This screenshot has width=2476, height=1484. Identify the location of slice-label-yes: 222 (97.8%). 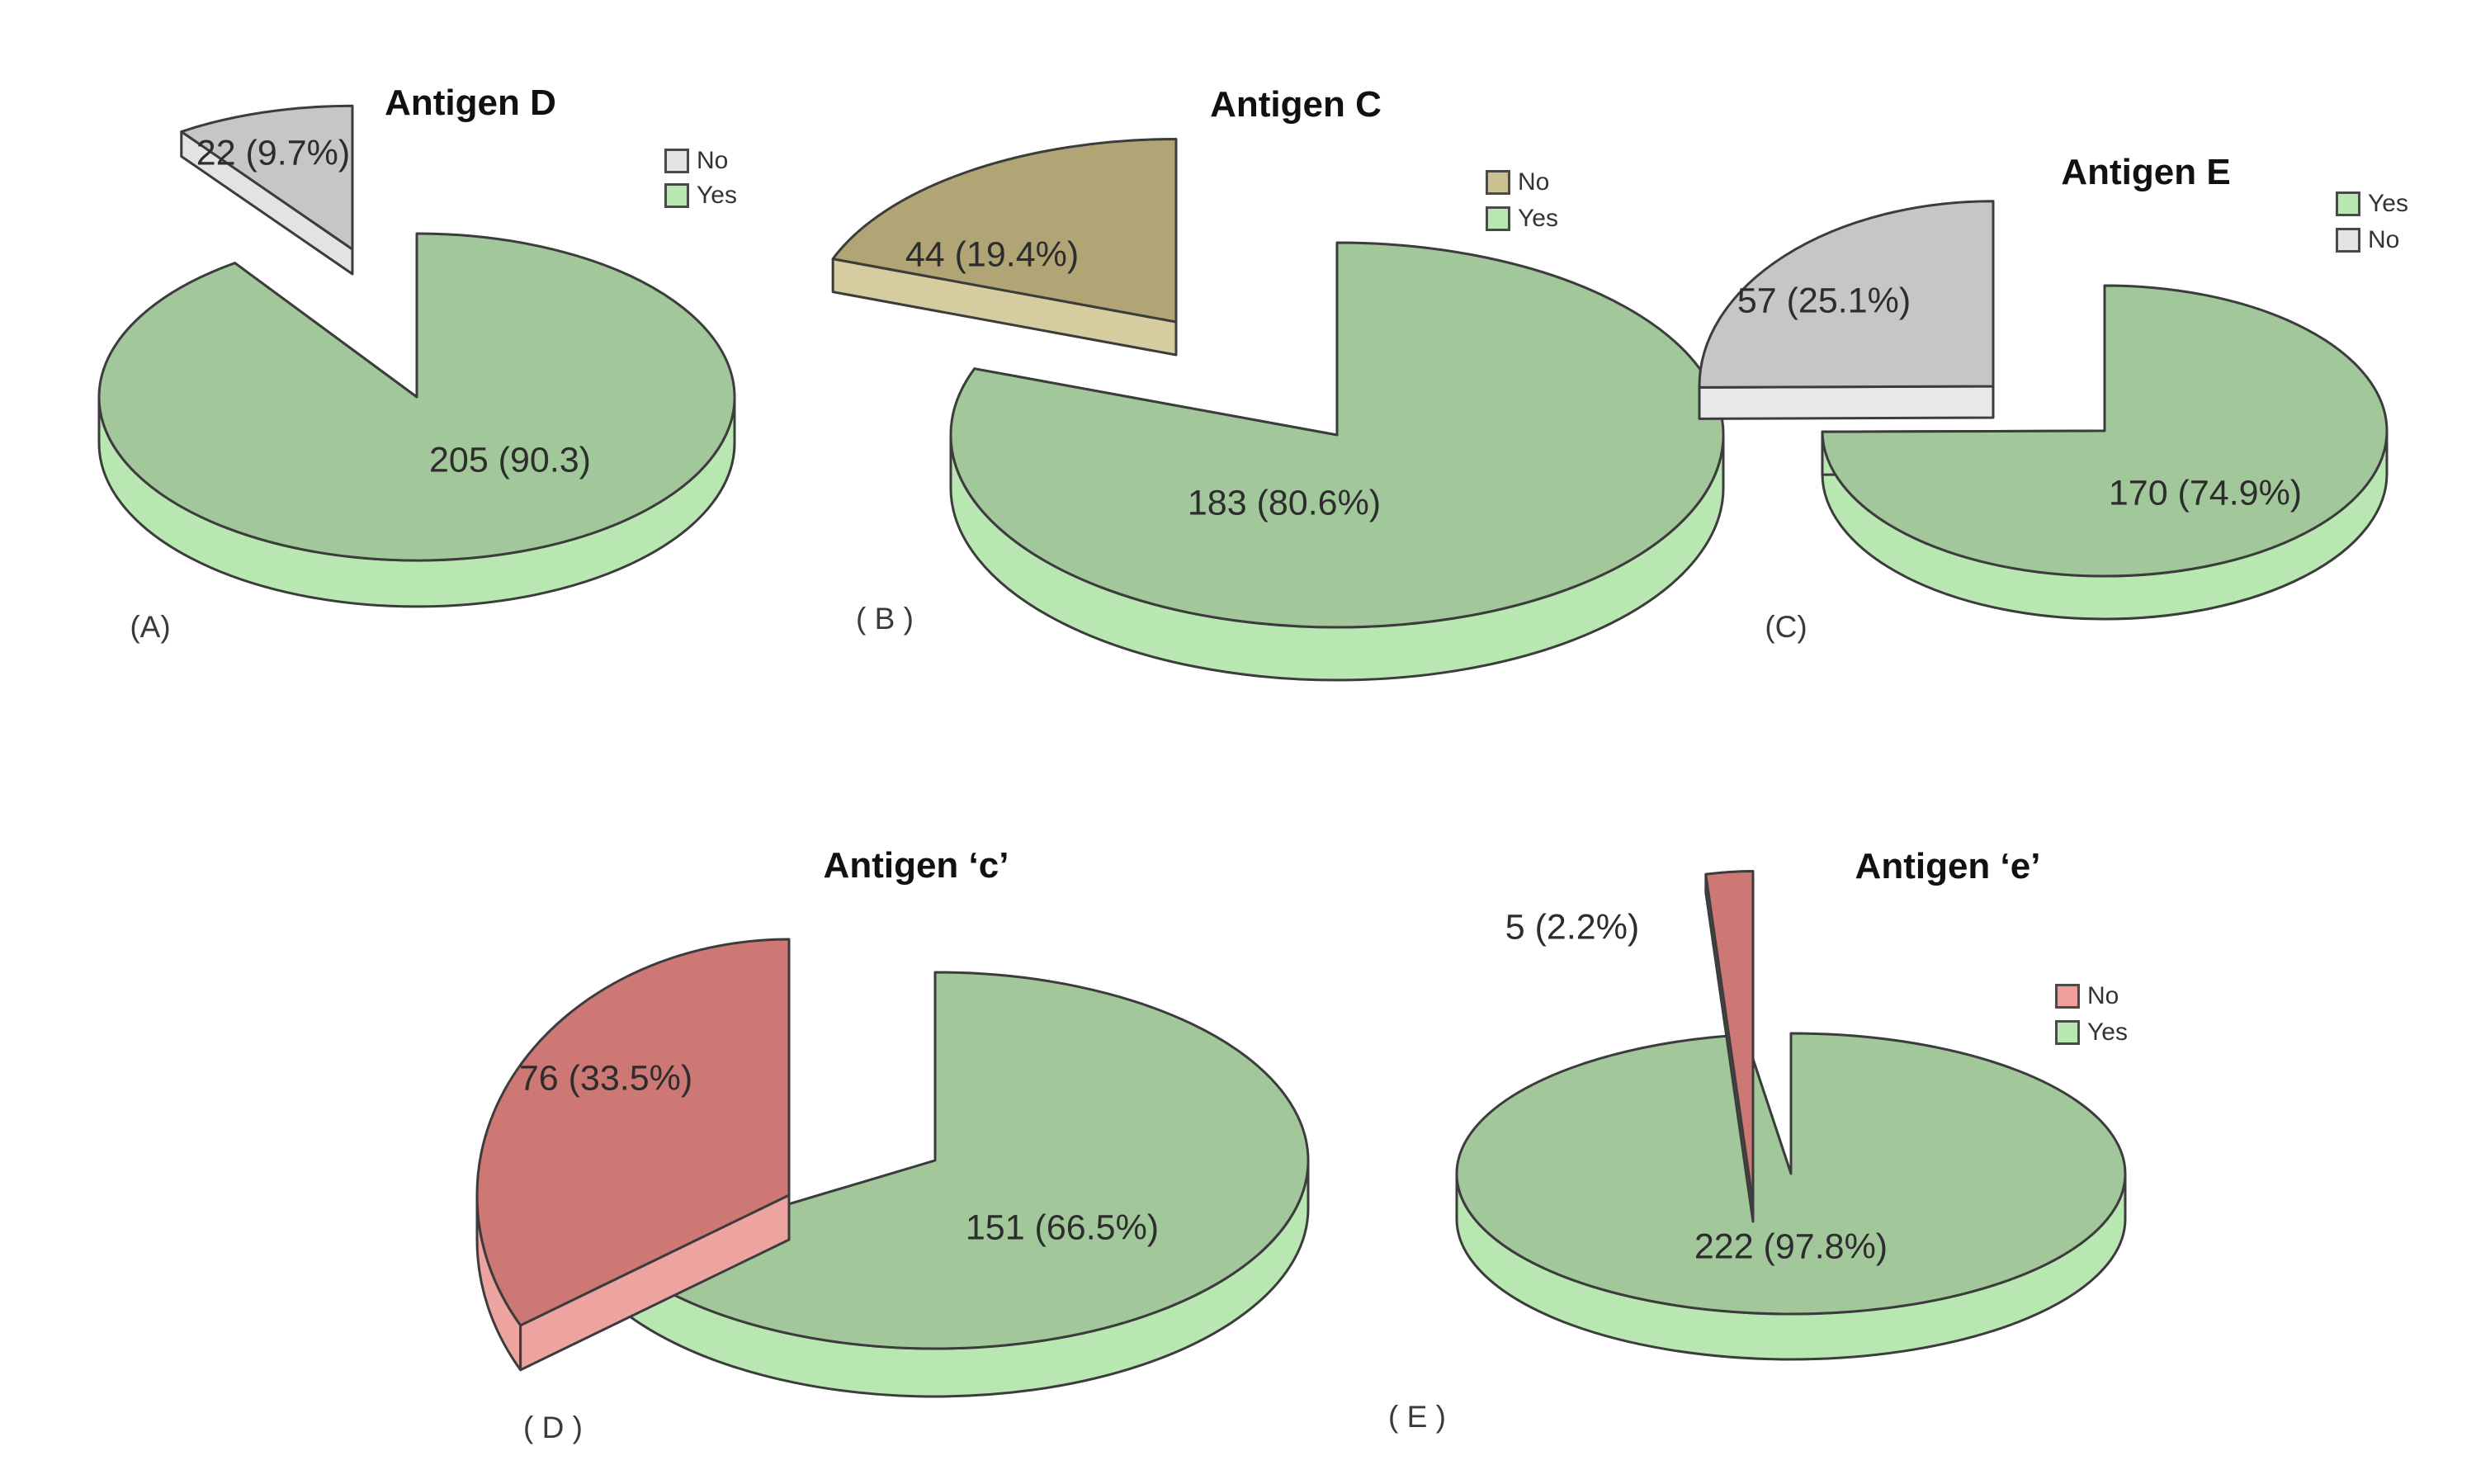
(1791, 1246).